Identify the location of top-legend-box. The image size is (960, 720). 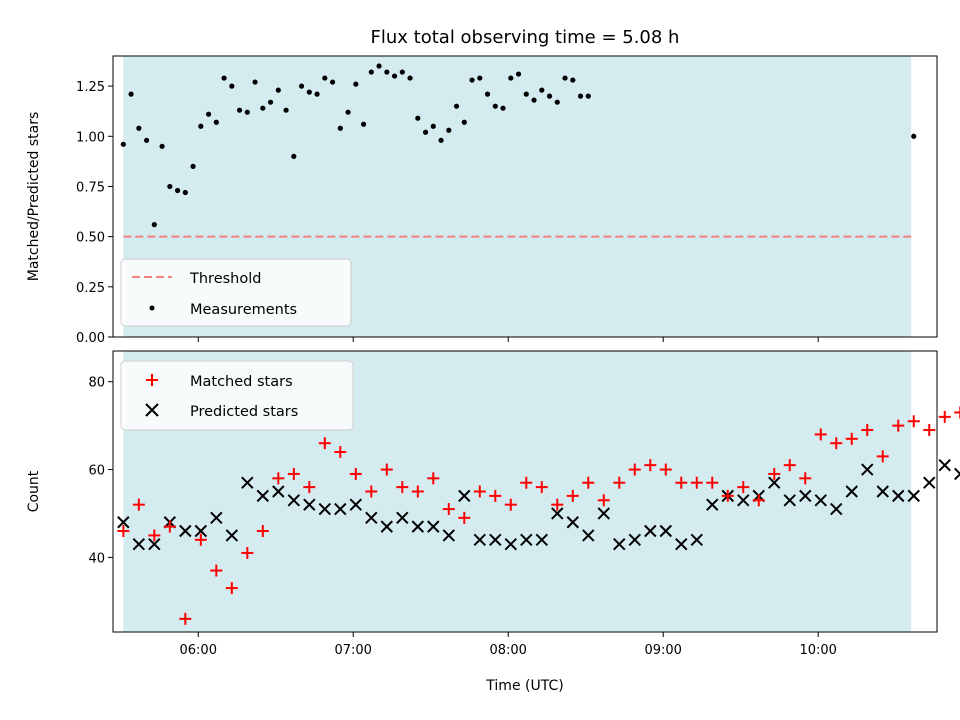
(236, 292).